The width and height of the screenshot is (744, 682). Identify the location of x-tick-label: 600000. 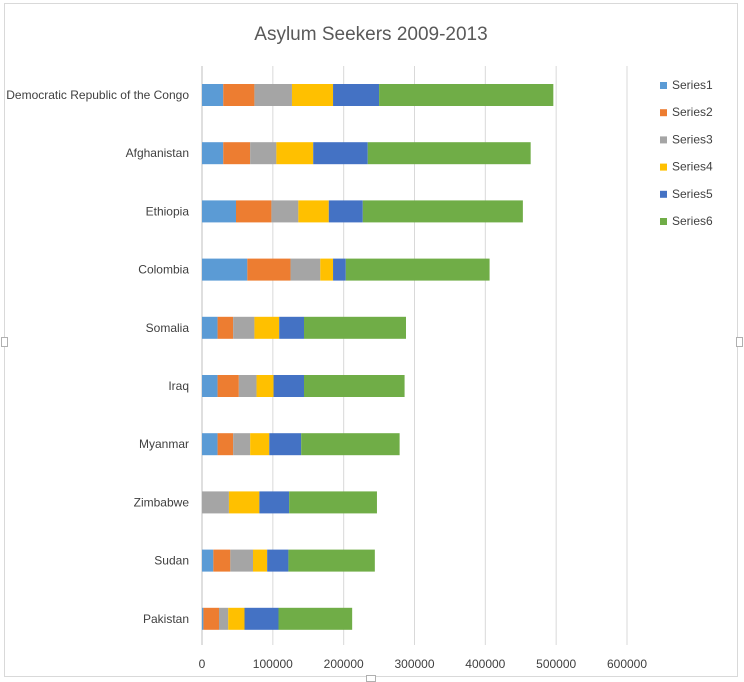
(627, 664).